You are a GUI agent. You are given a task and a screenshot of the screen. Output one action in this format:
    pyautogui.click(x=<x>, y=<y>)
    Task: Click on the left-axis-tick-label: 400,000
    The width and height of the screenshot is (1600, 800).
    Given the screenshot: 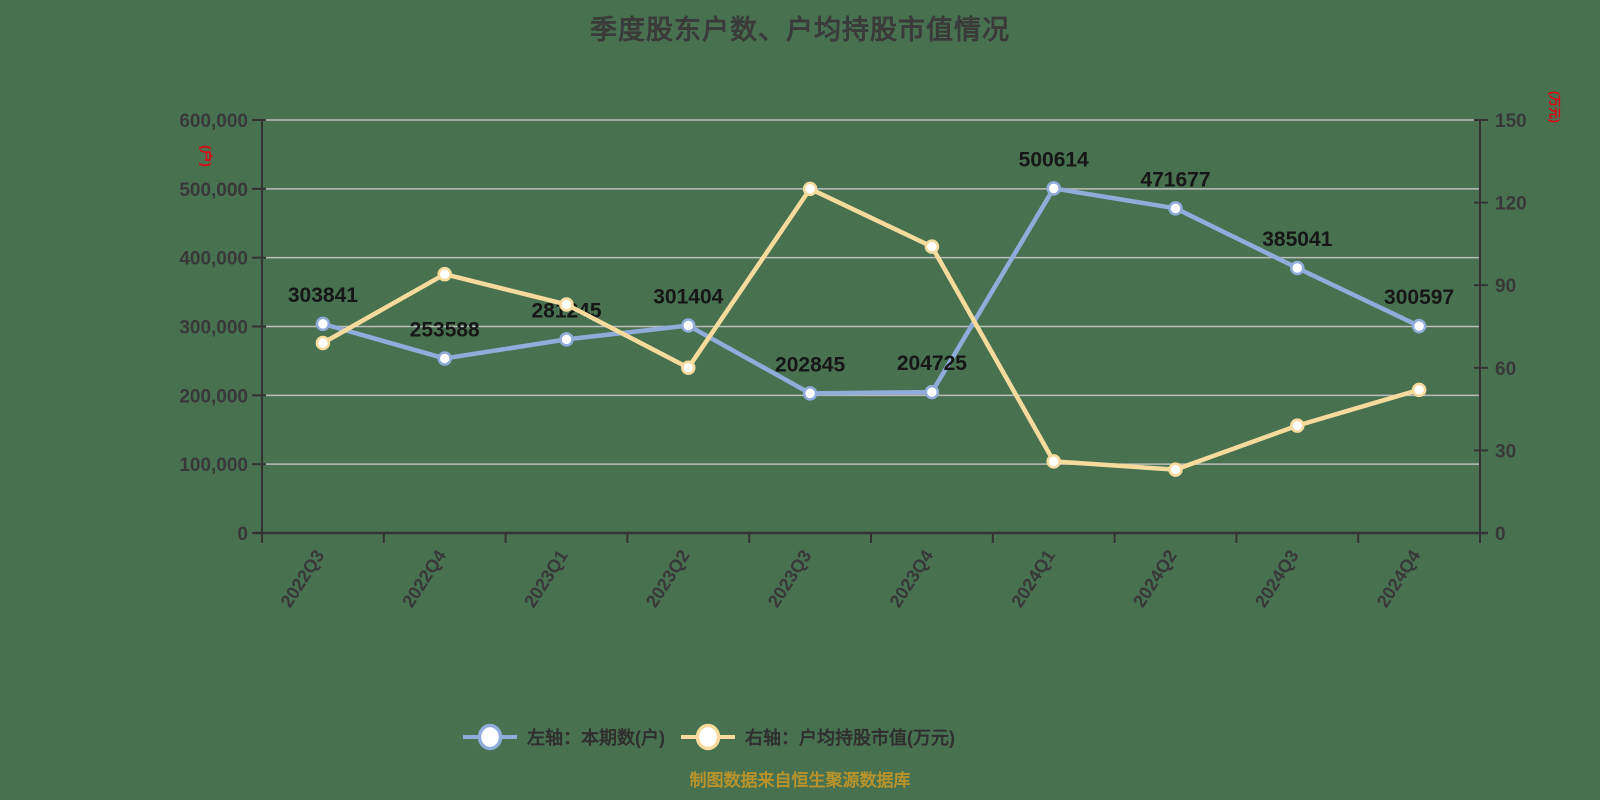 What is the action you would take?
    pyautogui.click(x=213, y=259)
    